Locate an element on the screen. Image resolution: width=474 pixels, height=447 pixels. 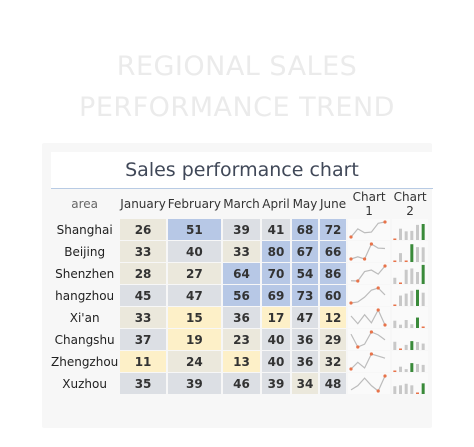
region-cell: Xi'an is located at coordinates (85, 317).